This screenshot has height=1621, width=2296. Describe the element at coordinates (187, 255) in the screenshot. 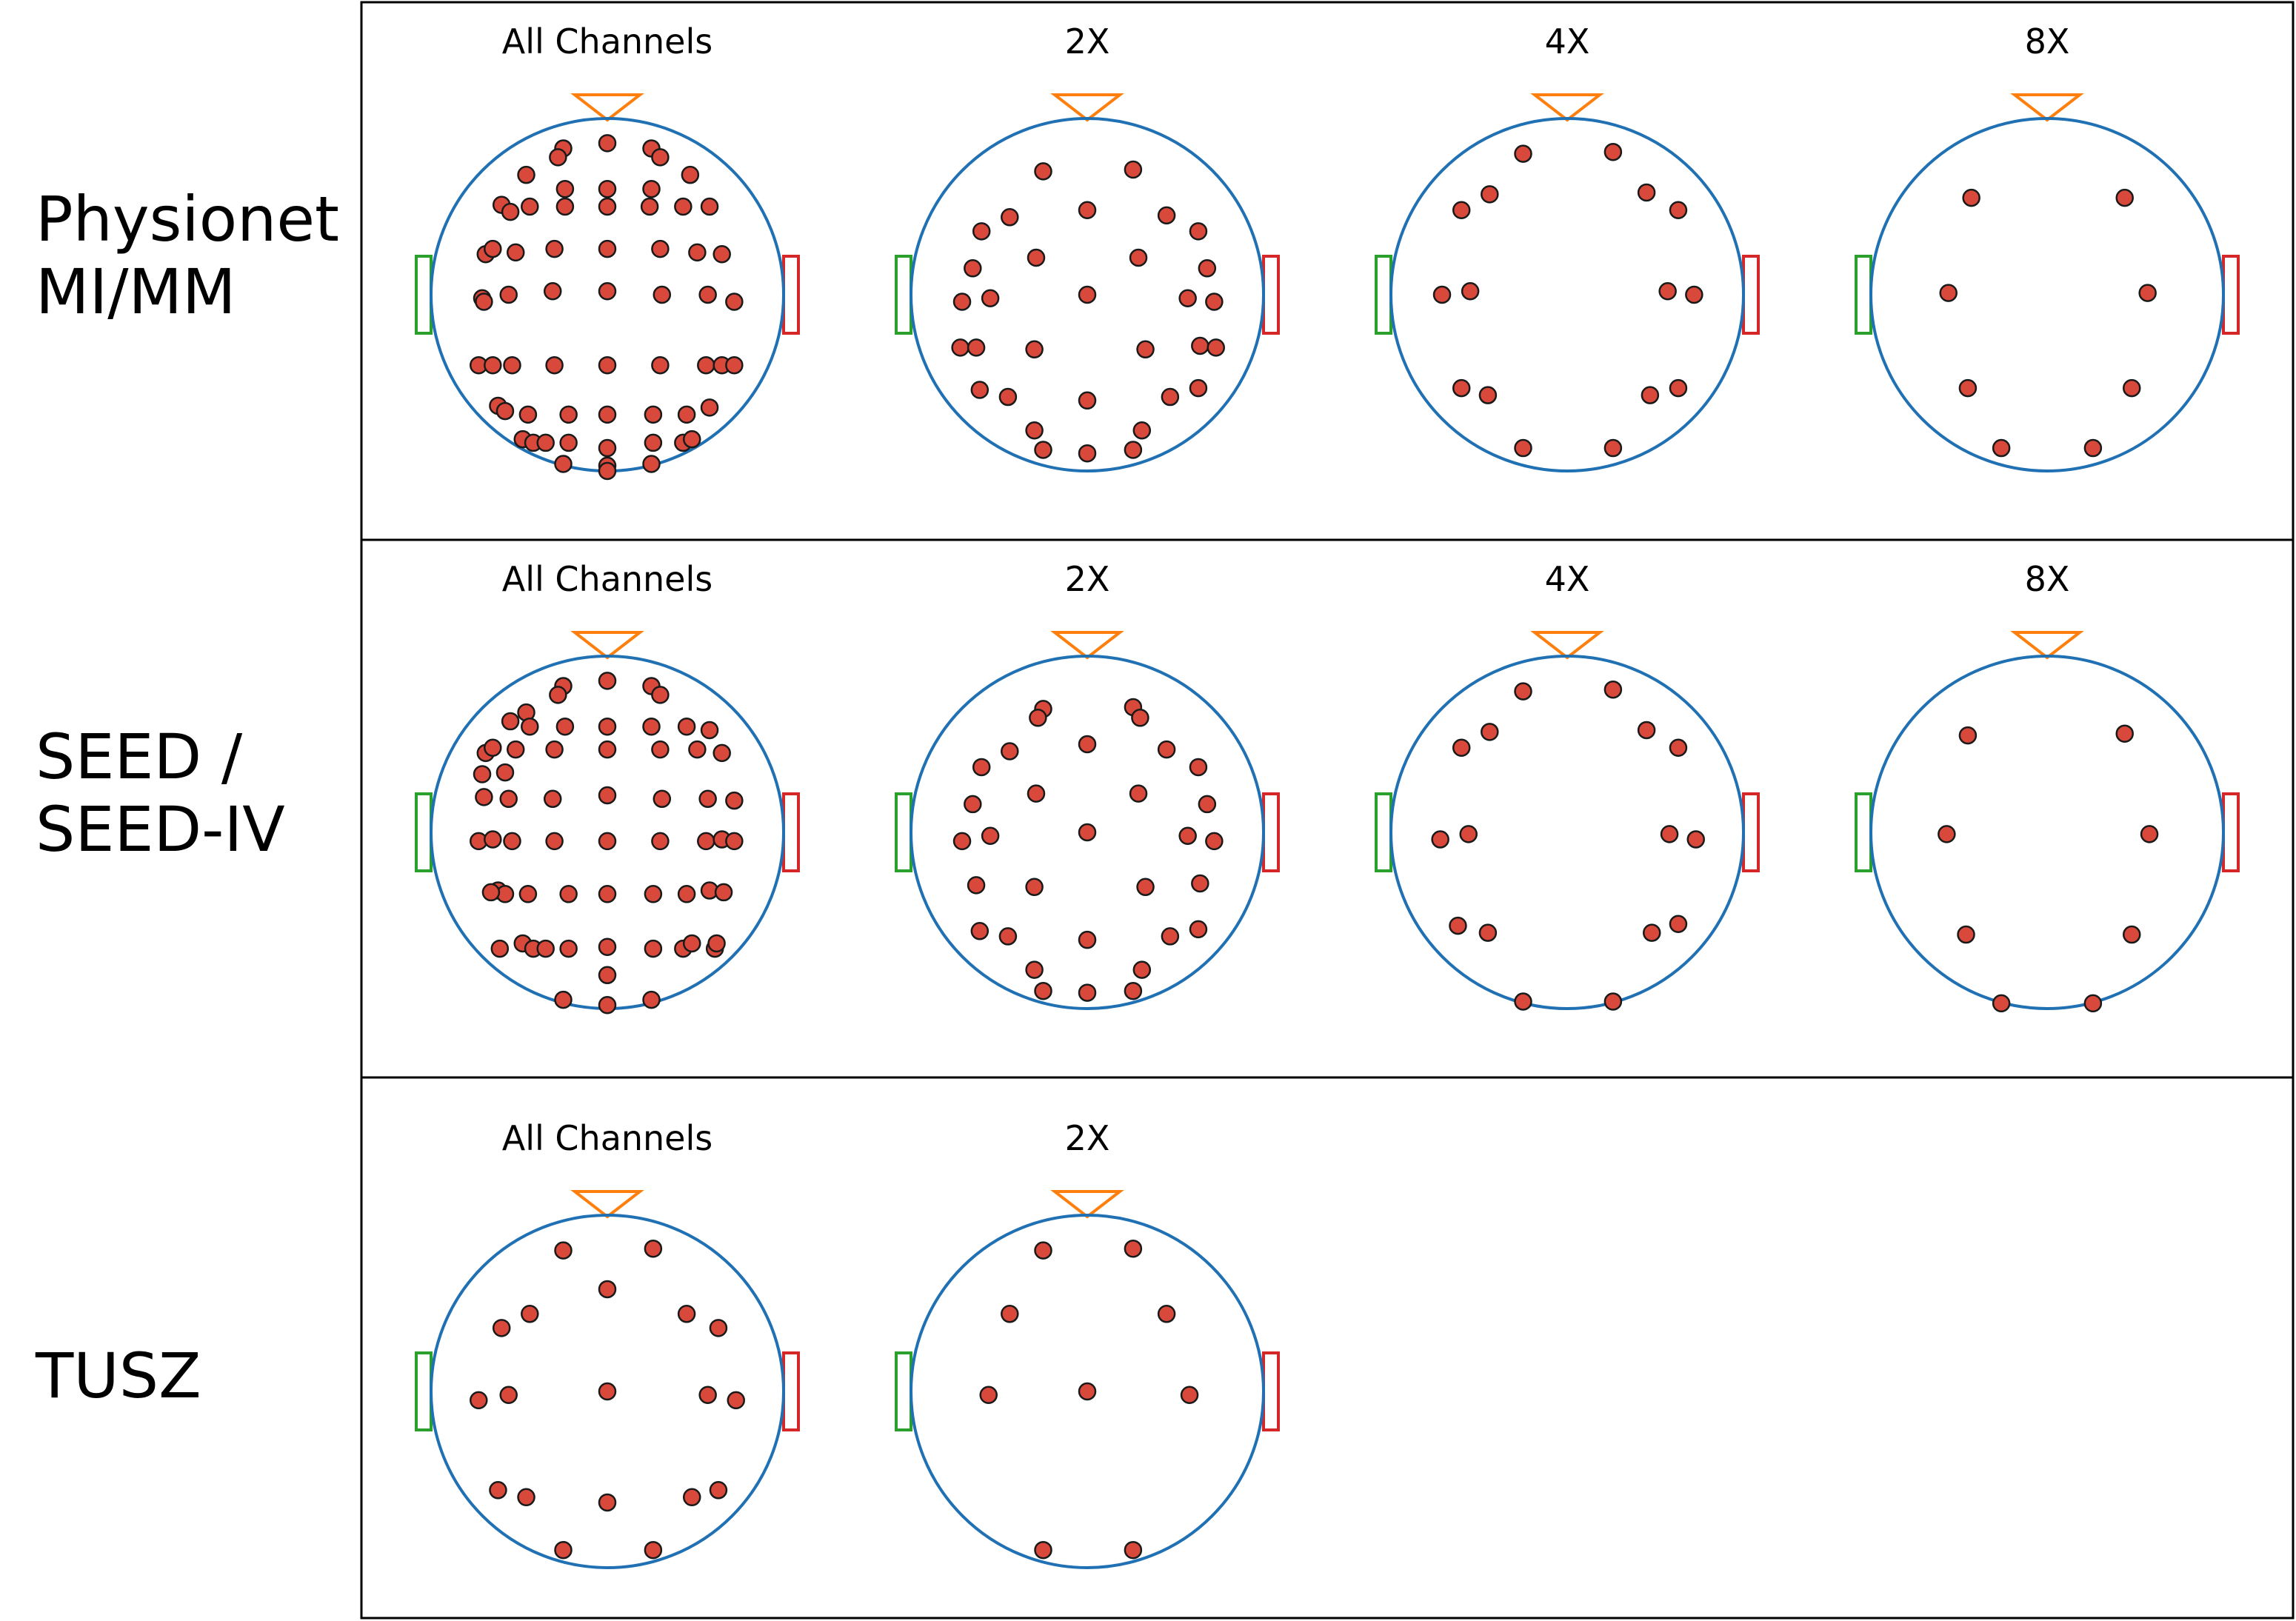

I see `row-label: Physionet MI/MM` at that location.